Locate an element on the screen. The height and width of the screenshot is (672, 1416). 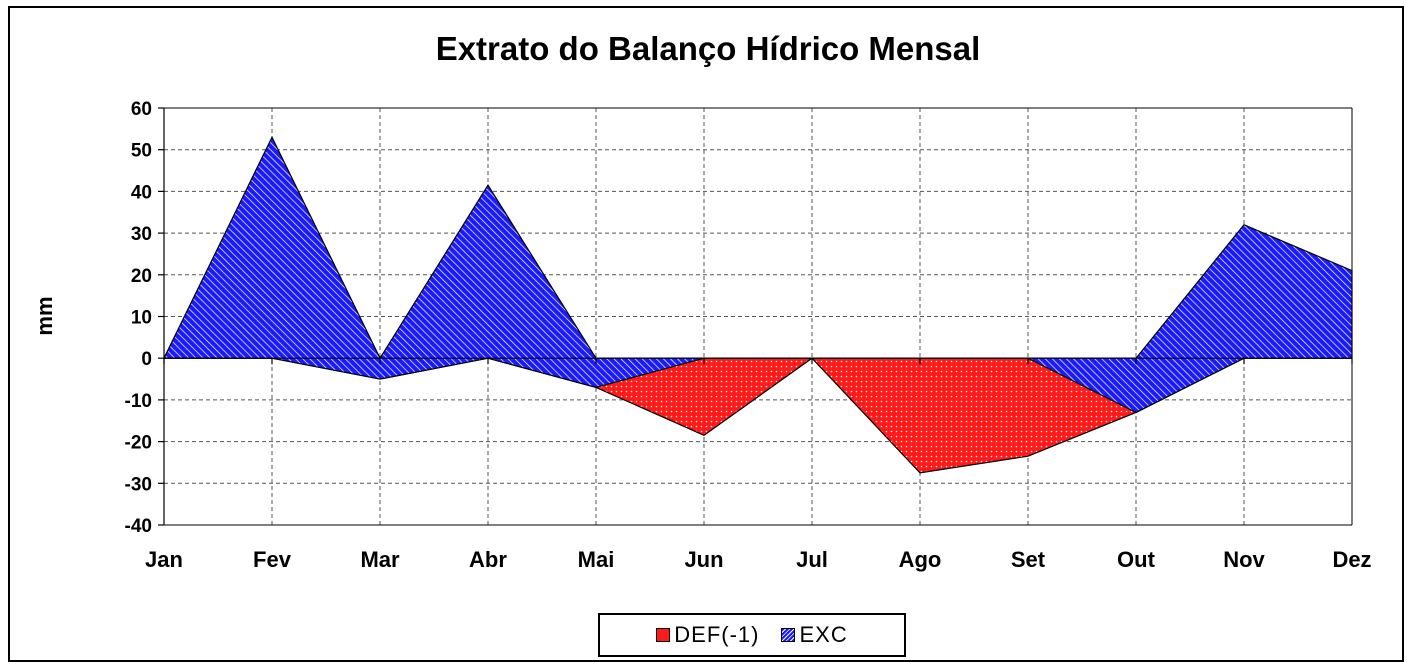
legend-item-def: DEF(-1) is located at coordinates (707, 635).